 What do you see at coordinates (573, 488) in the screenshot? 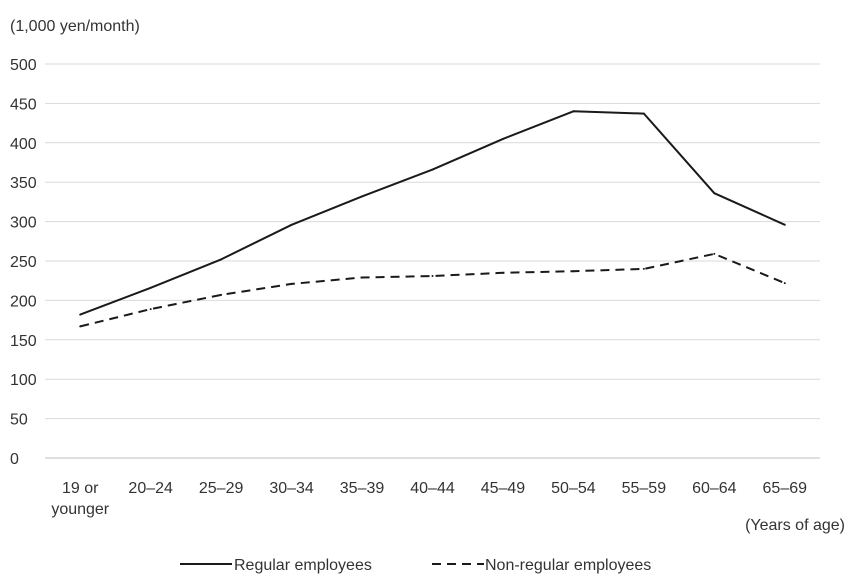
I see `x-tick-label: 50–54` at bounding box center [573, 488].